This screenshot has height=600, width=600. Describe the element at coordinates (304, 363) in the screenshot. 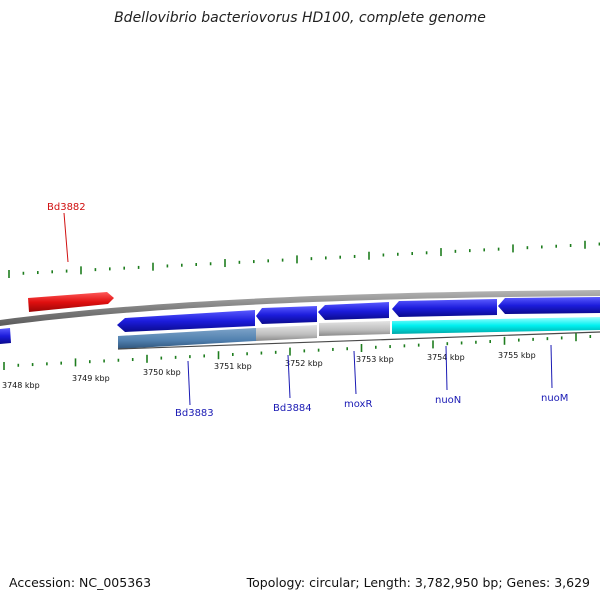

I see `scale-label: 3752 kbp` at that location.